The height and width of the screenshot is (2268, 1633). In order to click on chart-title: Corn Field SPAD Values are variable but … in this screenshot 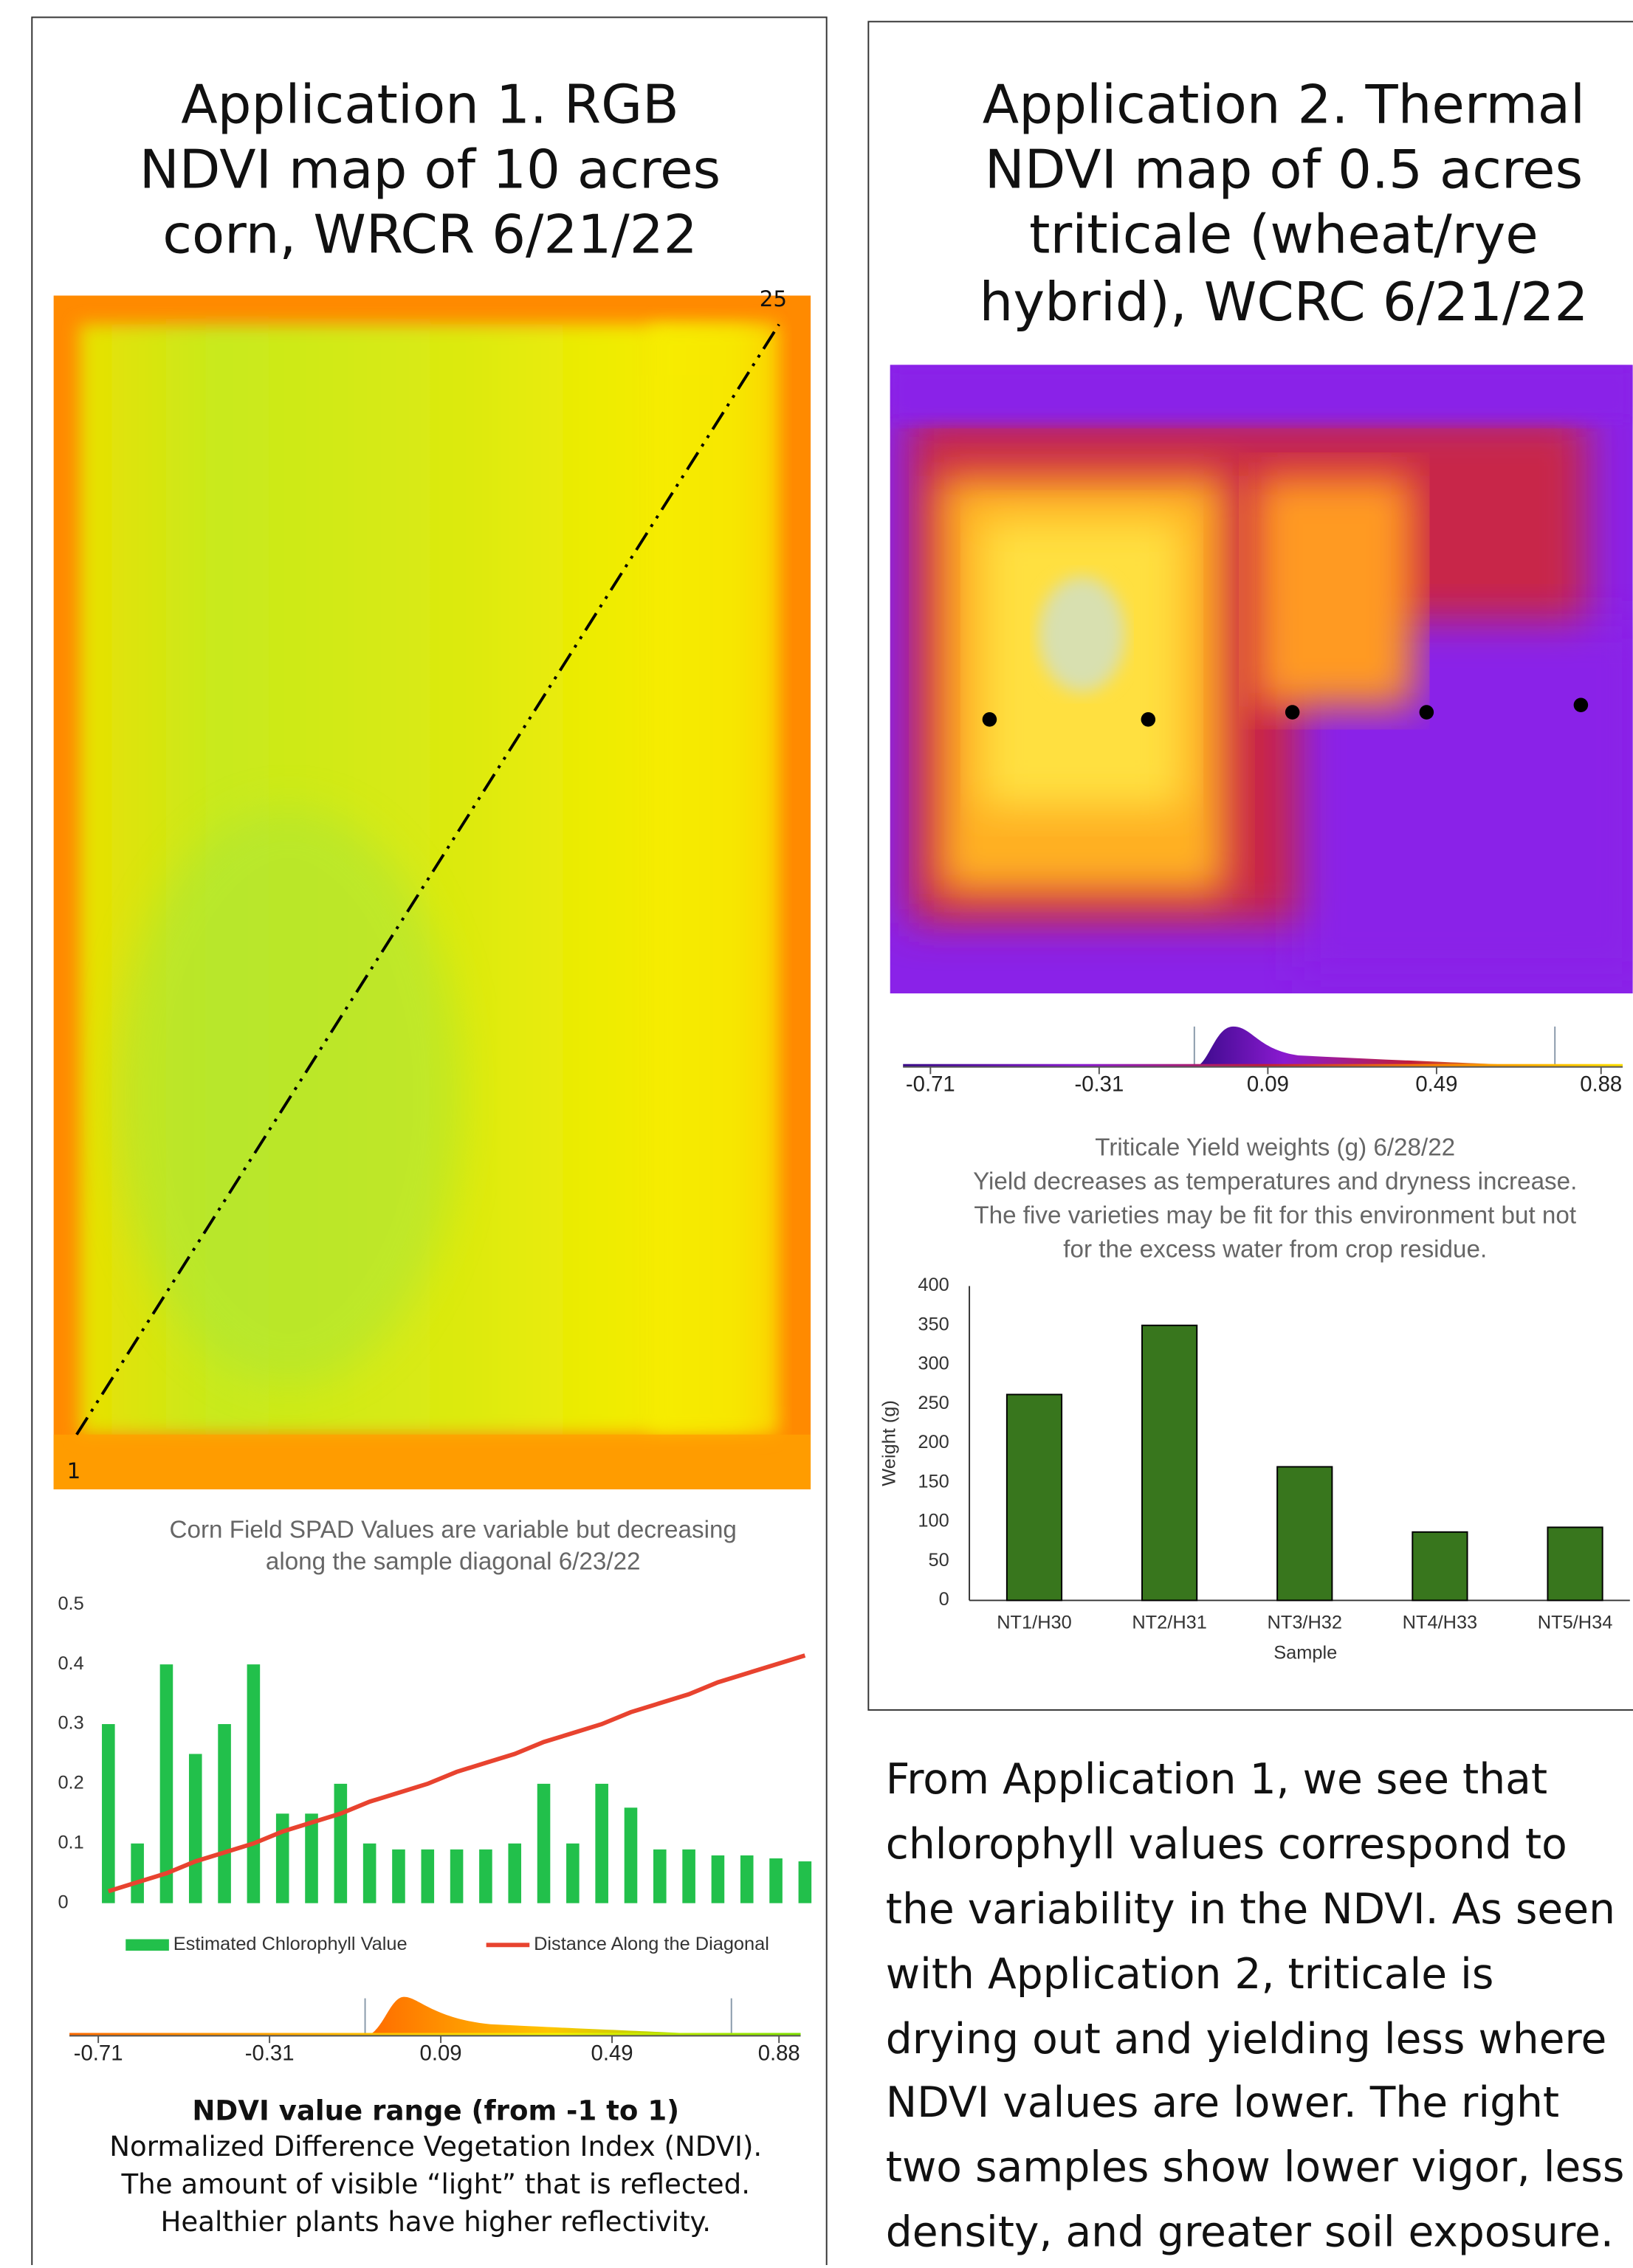, I will do `click(453, 1530)`.